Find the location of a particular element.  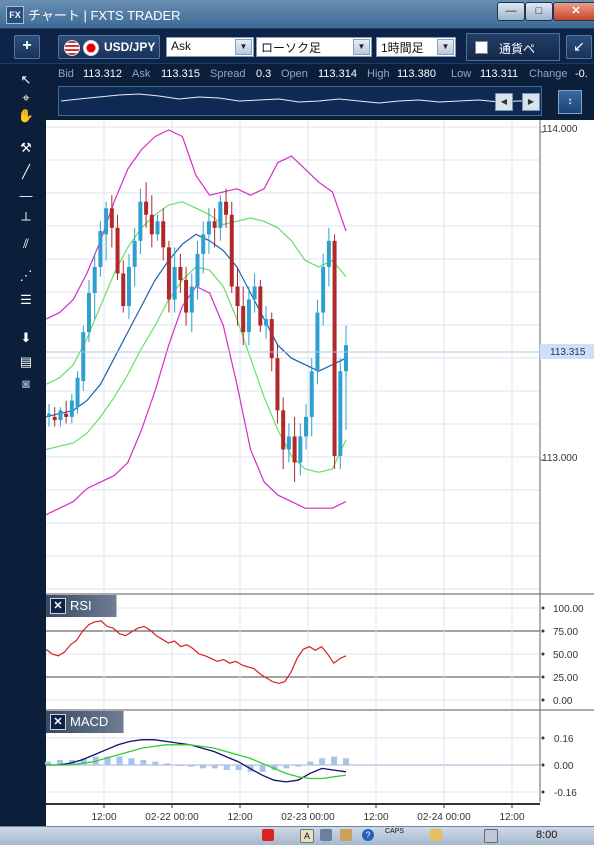

ime-mode-icon is located at coordinates (326, 835).